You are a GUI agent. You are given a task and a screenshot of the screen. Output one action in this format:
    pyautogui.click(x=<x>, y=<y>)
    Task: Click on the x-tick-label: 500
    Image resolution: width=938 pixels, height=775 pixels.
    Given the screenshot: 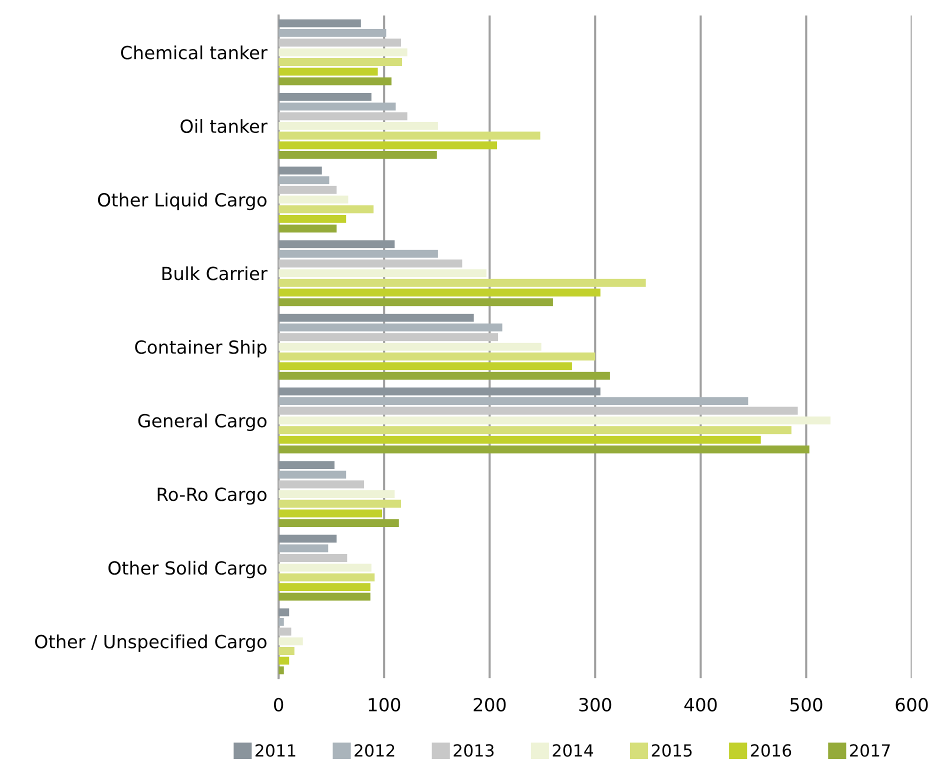 What is the action you would take?
    pyautogui.click(x=806, y=705)
    